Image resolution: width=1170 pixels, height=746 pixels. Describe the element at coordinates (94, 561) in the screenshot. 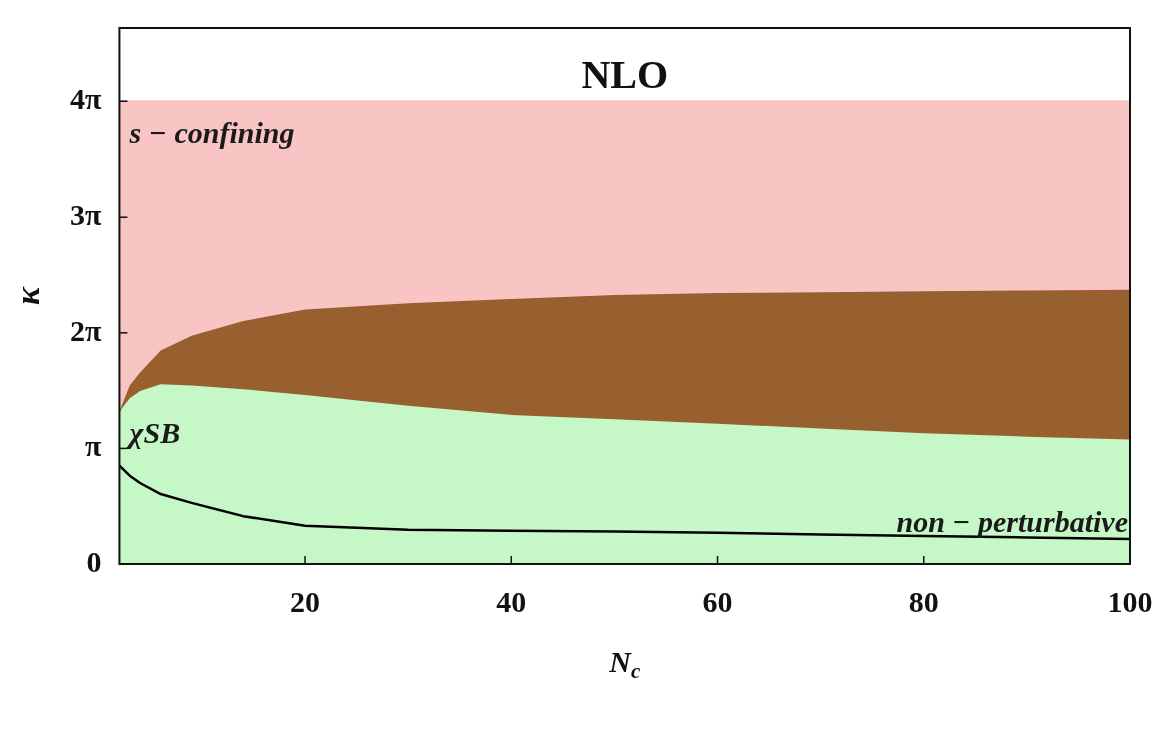

I see `y-tick-label: 0` at that location.